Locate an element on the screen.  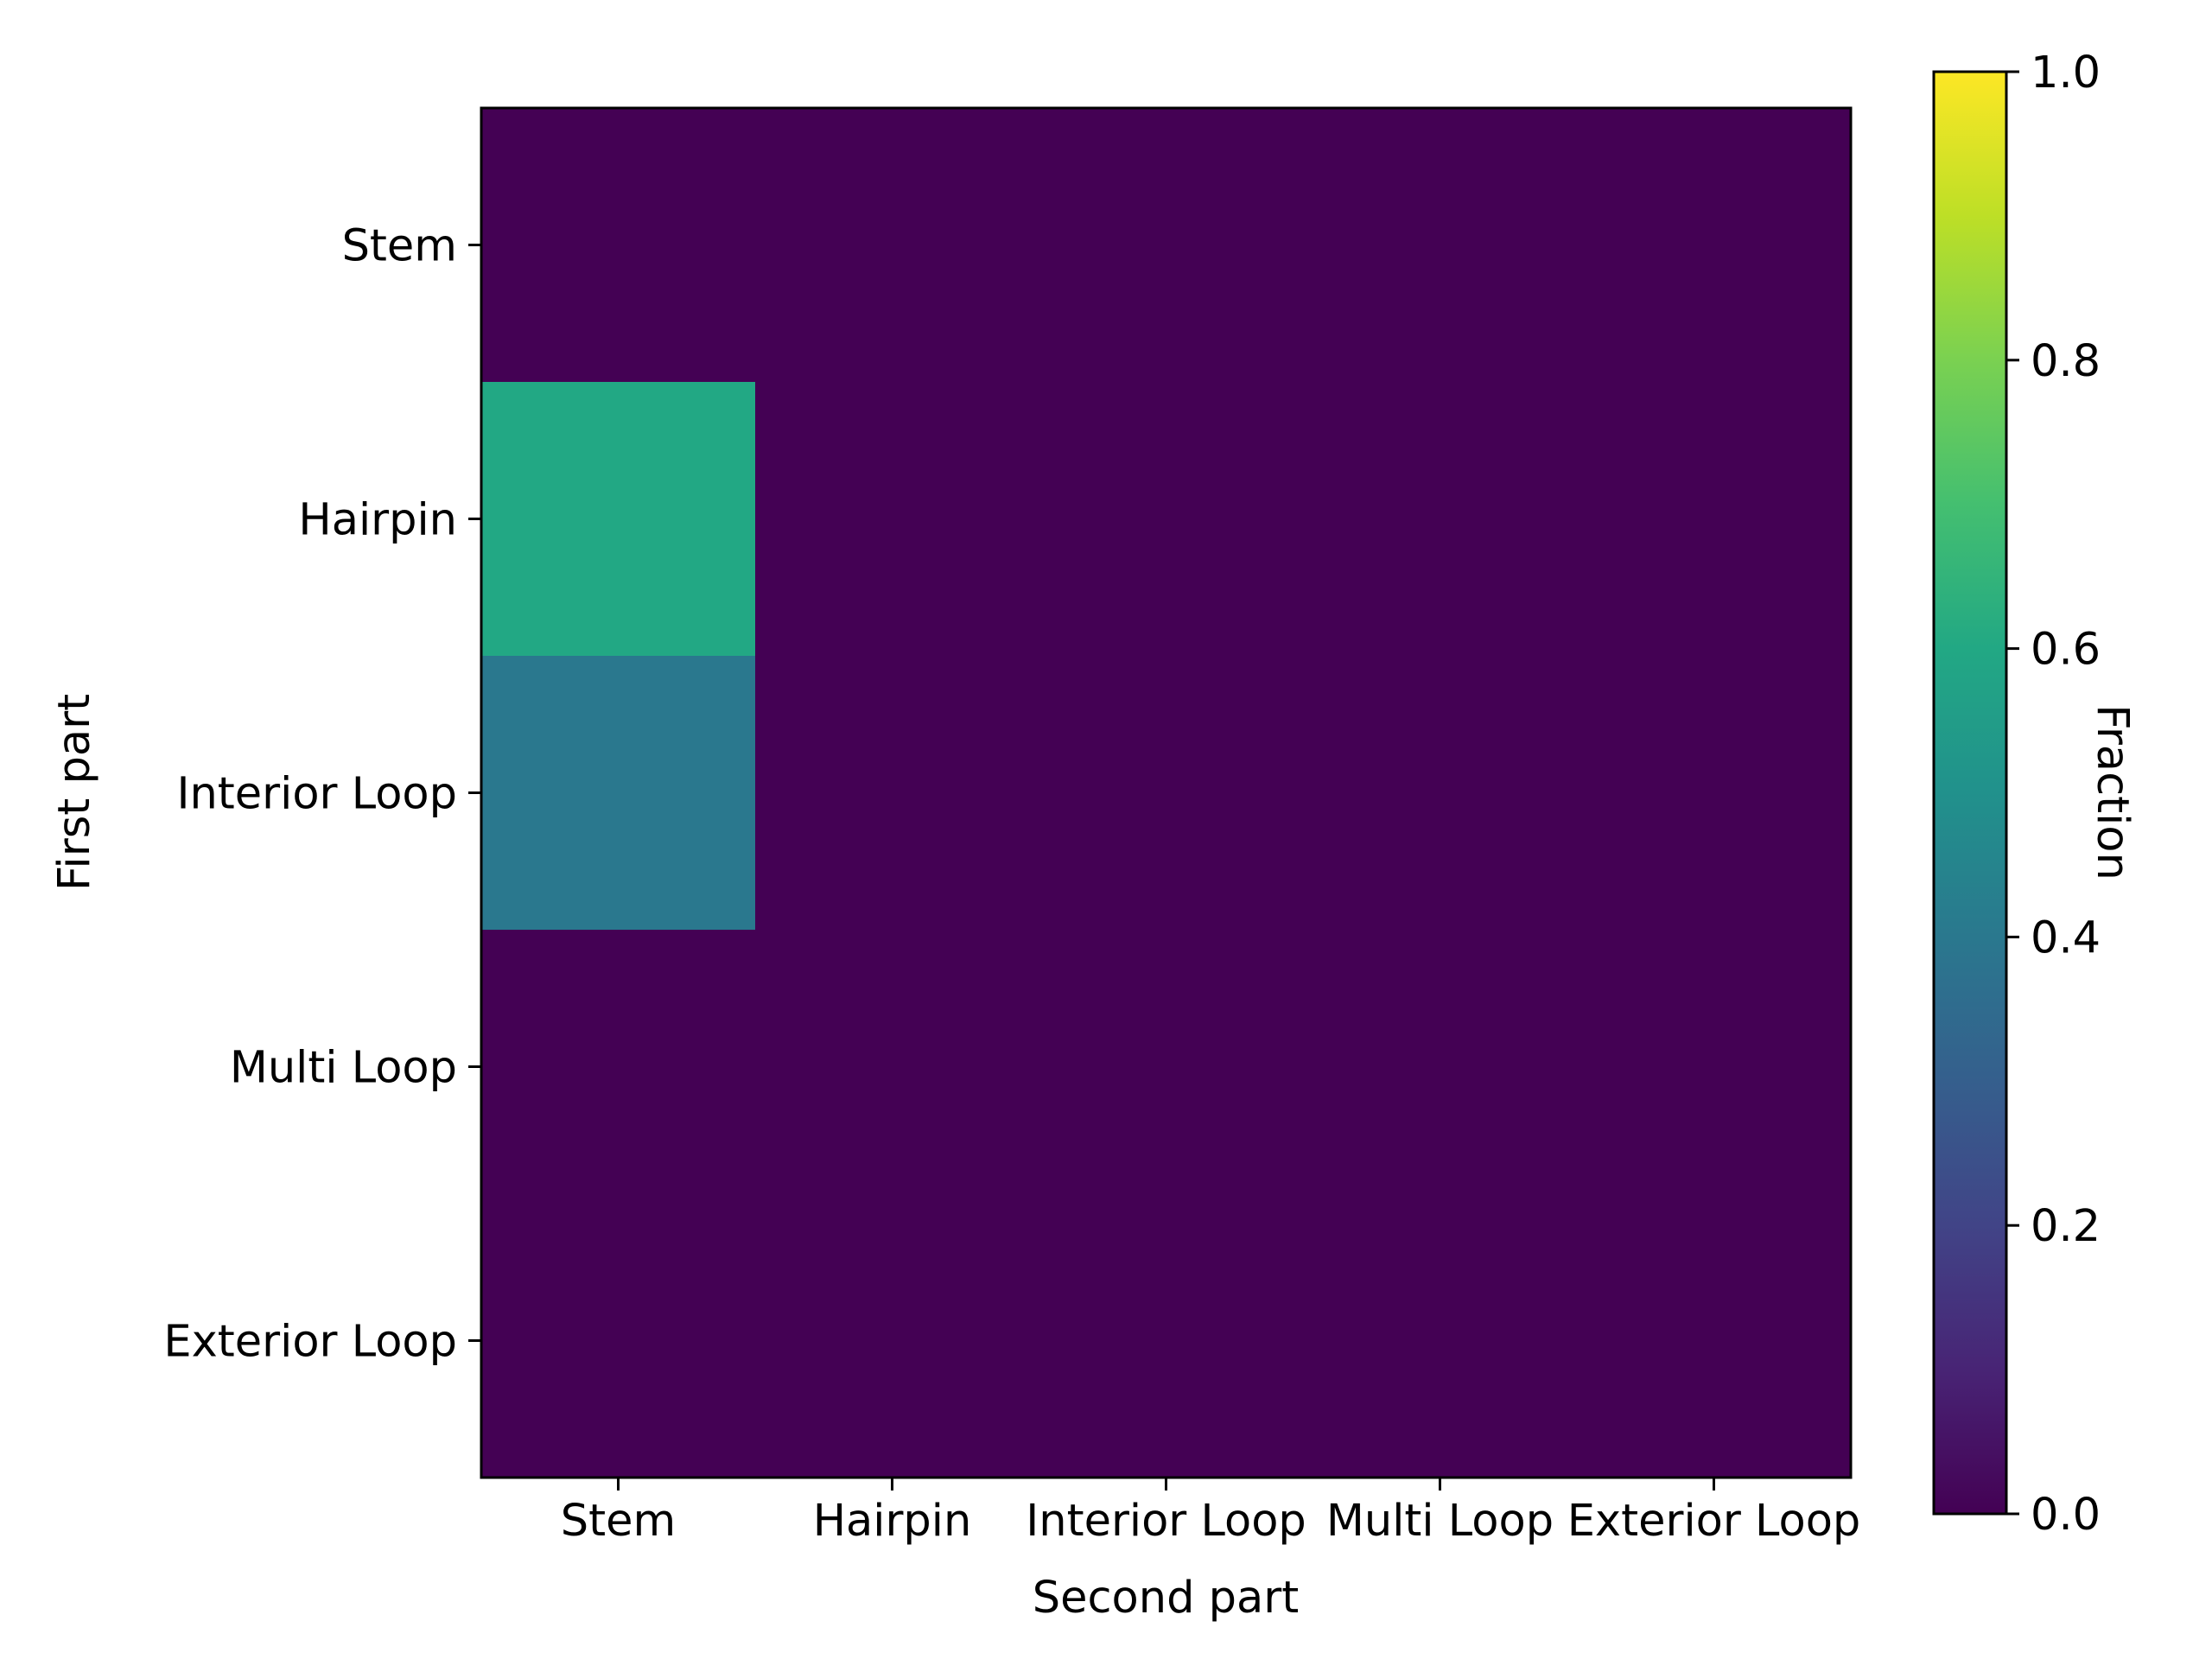
y-tick-label: Exterior Loop is located at coordinates (310, 1342).